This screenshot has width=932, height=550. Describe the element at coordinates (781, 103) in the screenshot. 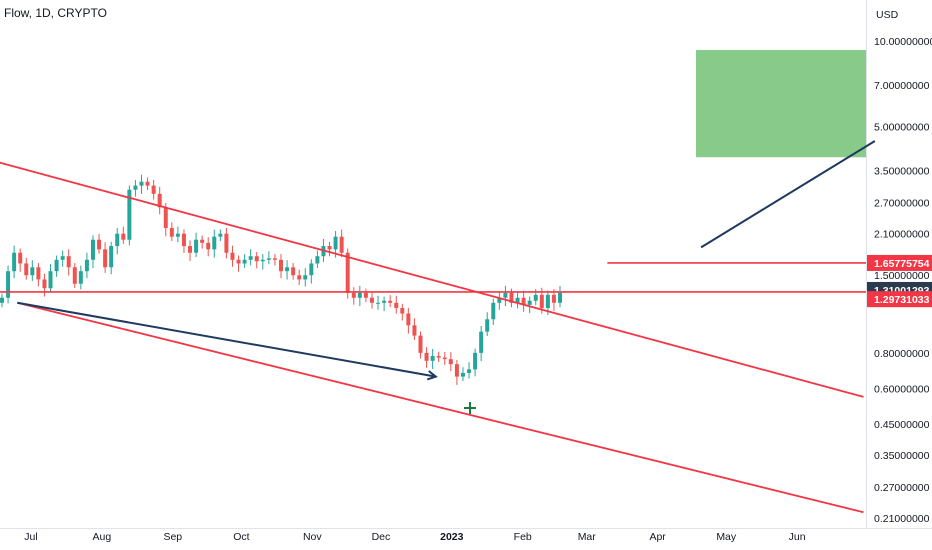

I see `target-zone` at that location.